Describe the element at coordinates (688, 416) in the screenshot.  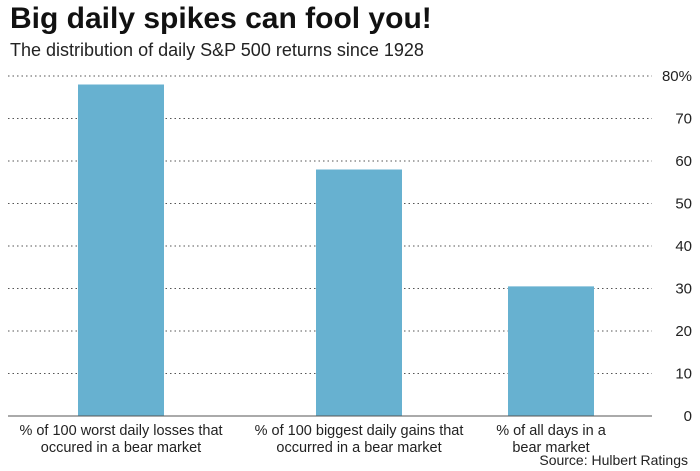
I see `y-tick-label: 0` at that location.